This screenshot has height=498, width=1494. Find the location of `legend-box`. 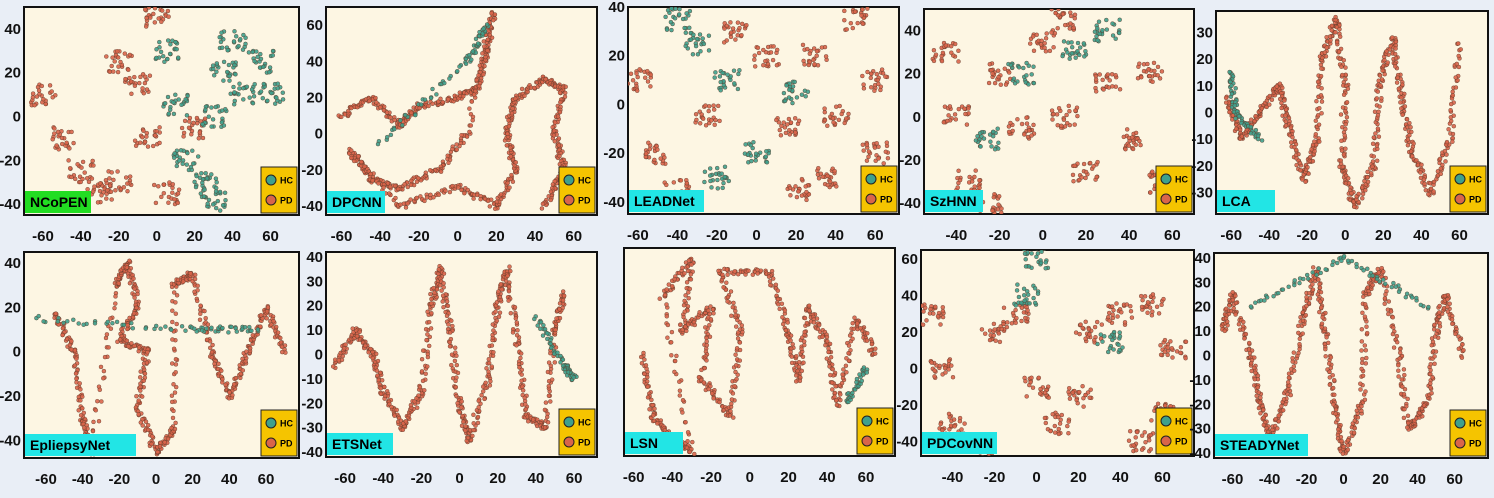

legend-box is located at coordinates (1174, 189).